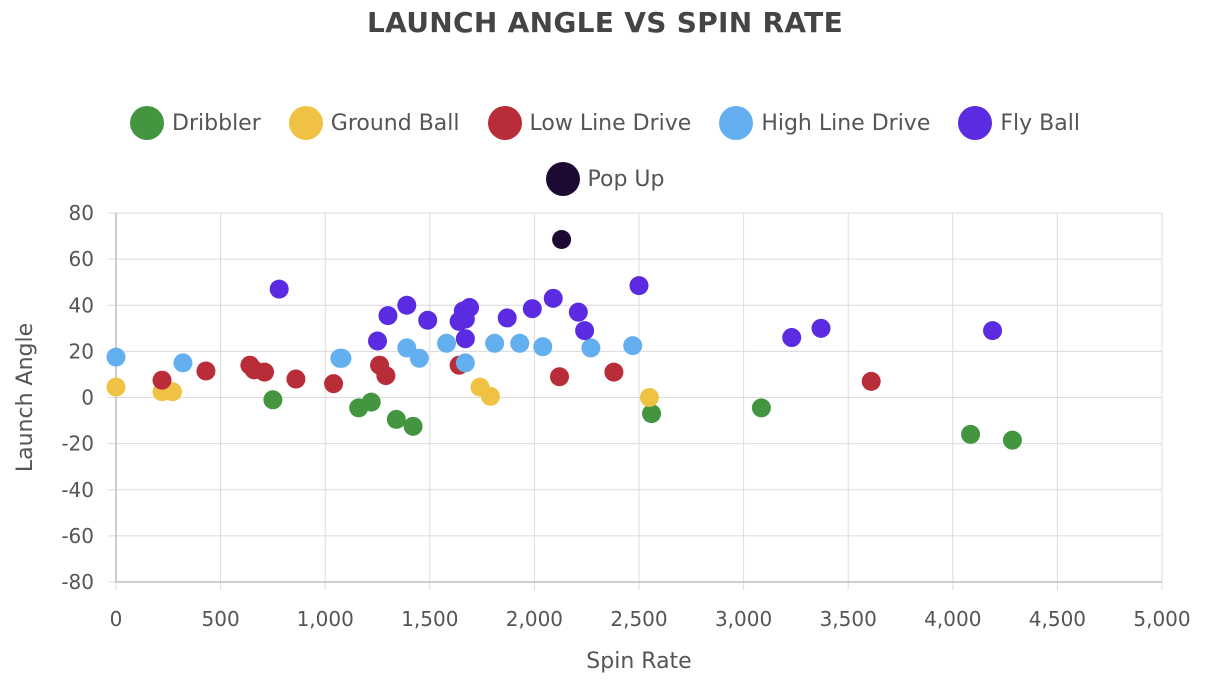  I want to click on x-tick-label: 1,000, so click(325, 619).